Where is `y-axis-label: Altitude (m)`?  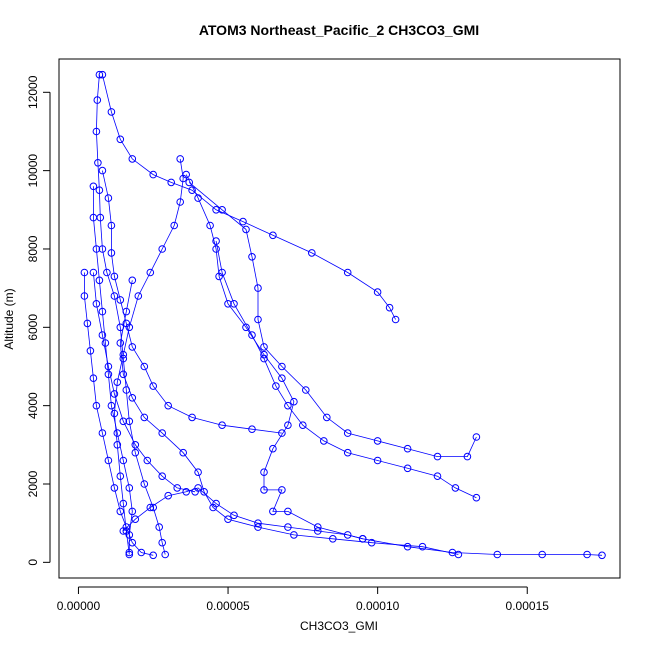
y-axis-label: Altitude (m) is located at coordinates (9, 318).